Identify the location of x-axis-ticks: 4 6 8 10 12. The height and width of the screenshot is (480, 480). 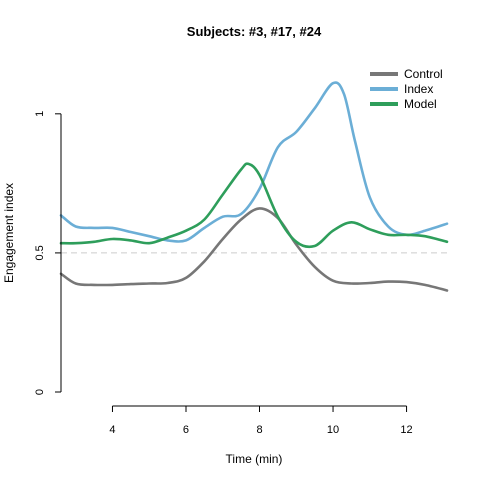
(261, 421).